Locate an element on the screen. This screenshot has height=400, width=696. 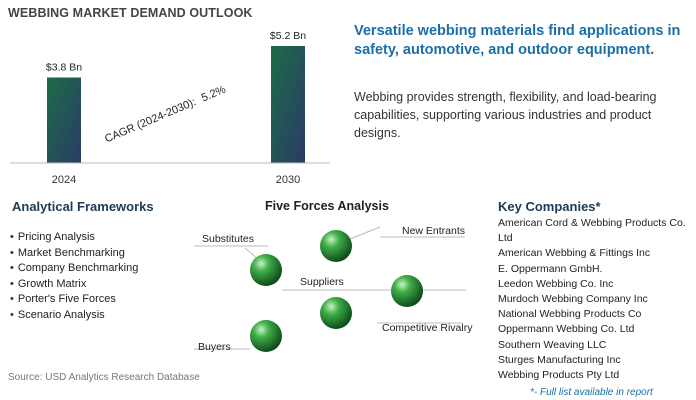
company-item: American Cord & Webbing Products Co. Ltd is located at coordinates (592, 231).